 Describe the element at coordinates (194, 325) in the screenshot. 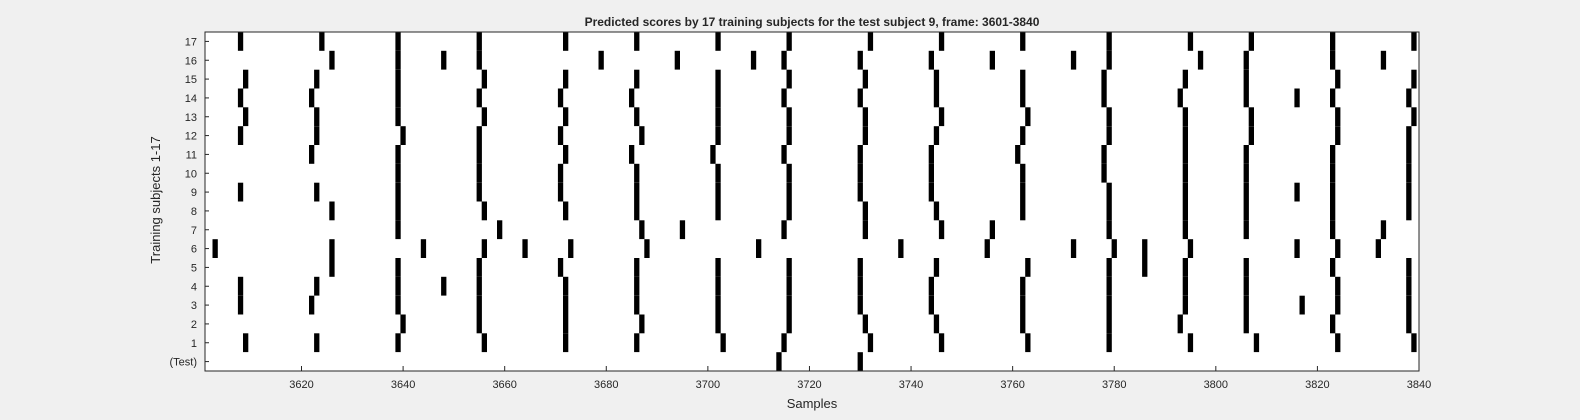

I see `y-tick-label: 2` at that location.